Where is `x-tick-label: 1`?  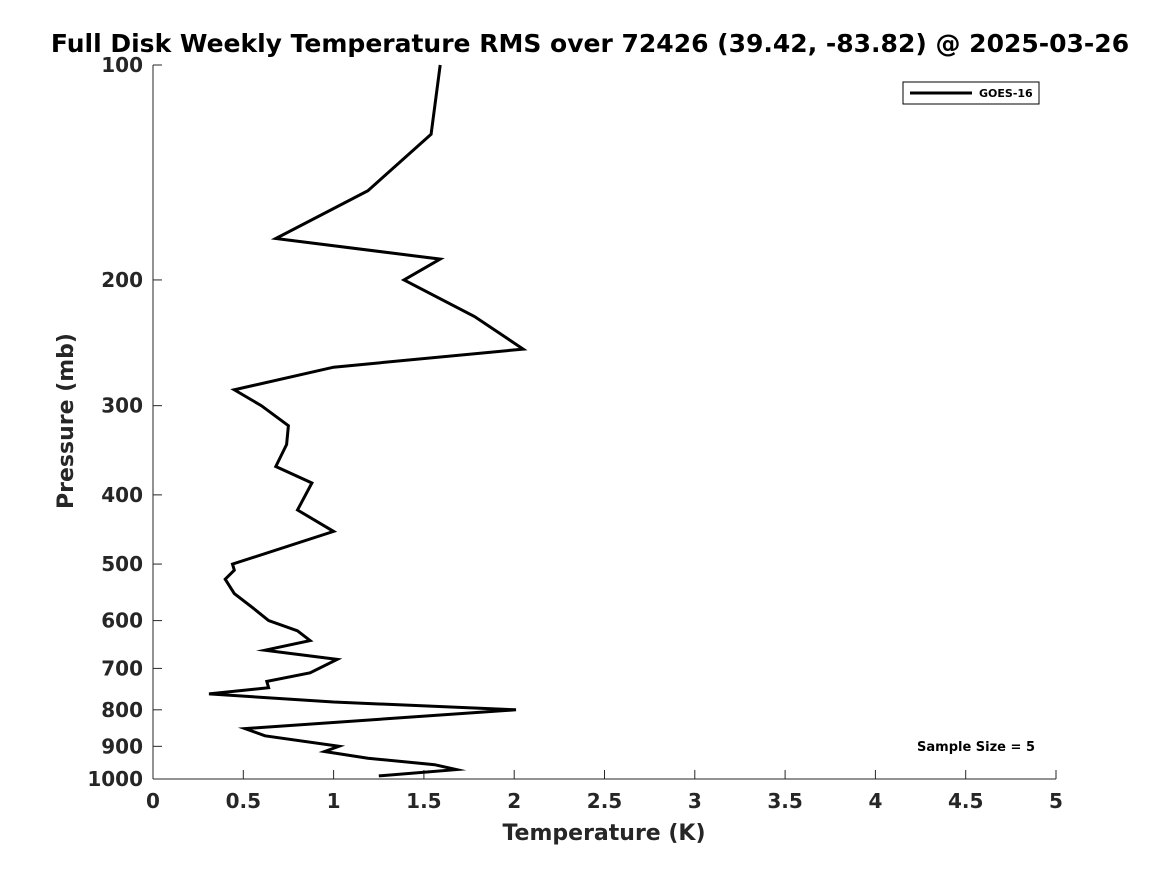
x-tick-label: 1 is located at coordinates (334, 801).